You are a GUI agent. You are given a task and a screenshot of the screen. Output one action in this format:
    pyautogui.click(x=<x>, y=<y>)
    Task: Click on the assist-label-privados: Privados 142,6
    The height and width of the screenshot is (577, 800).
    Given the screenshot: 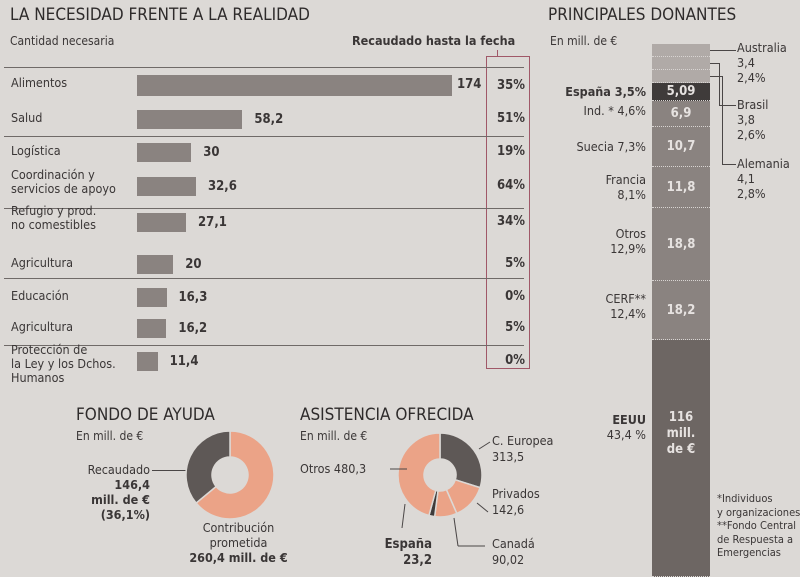 What is the action you would take?
    pyautogui.click(x=516, y=502)
    